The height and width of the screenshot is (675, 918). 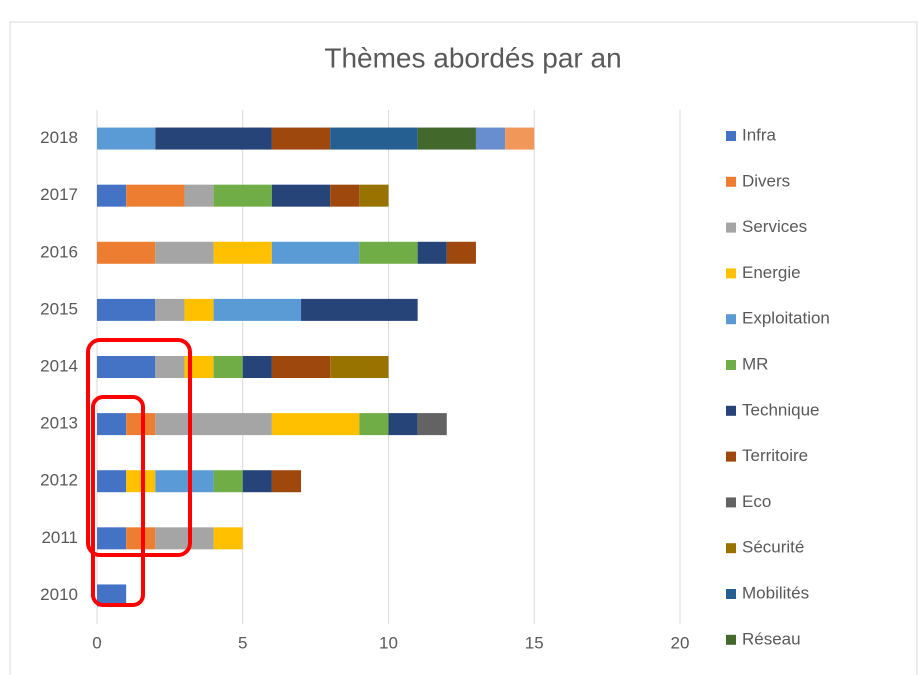 I want to click on y-tick-label: 2018, so click(x=59, y=137).